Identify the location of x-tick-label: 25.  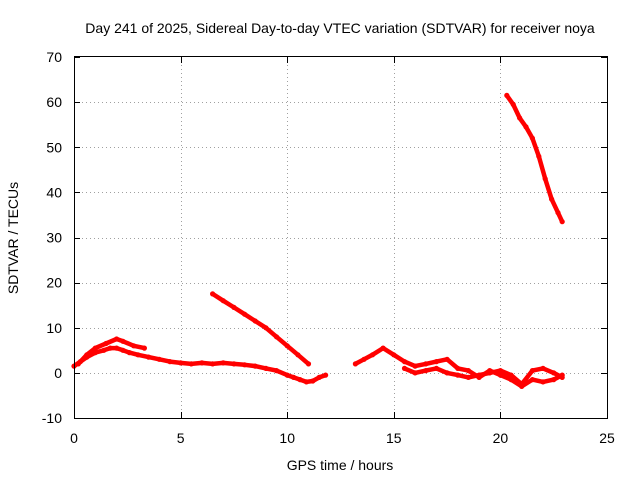
(607, 438).